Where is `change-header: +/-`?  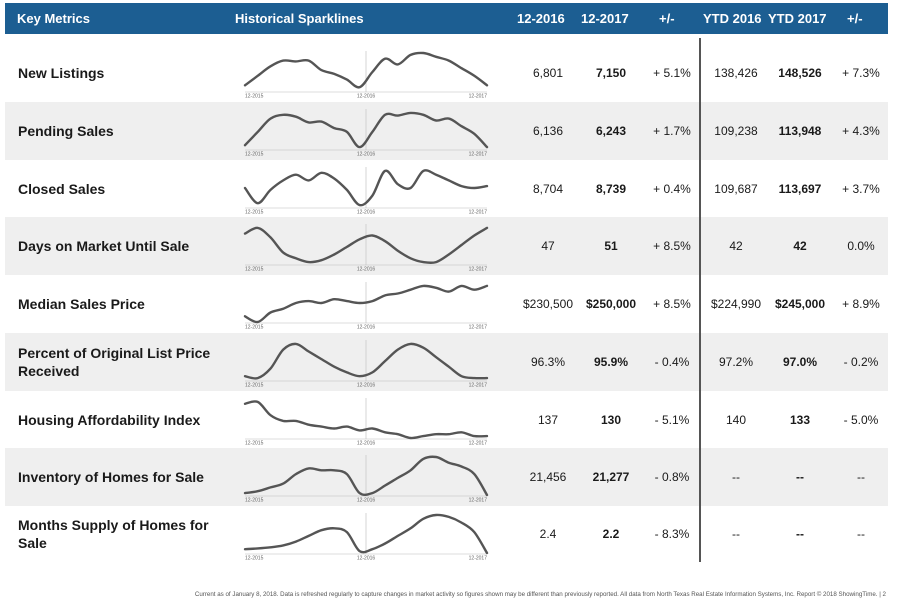
change-header: +/- is located at coordinates (667, 18).